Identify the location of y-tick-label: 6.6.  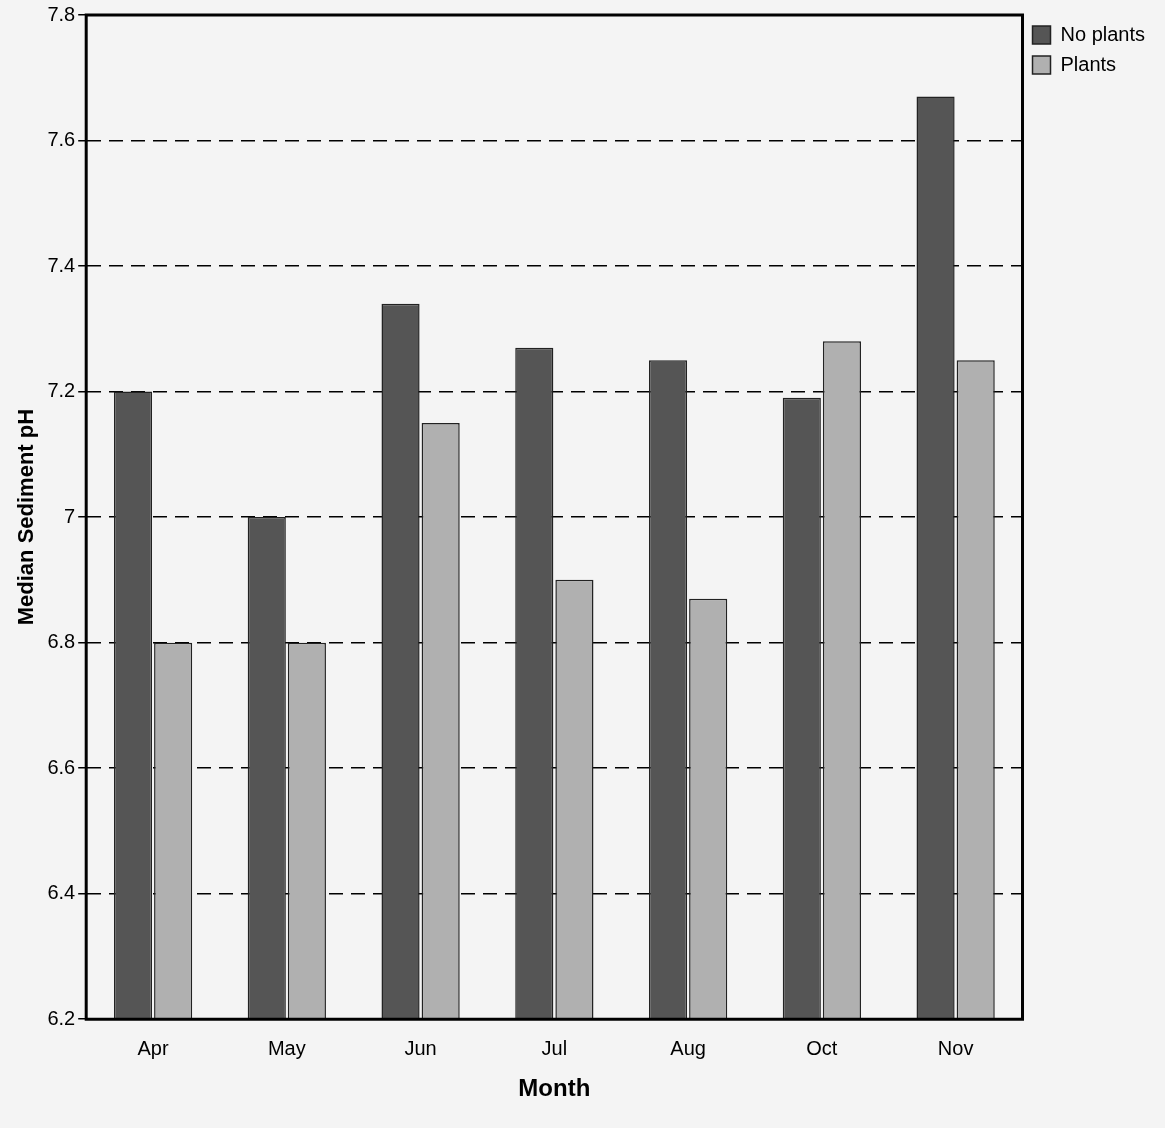
(61, 766).